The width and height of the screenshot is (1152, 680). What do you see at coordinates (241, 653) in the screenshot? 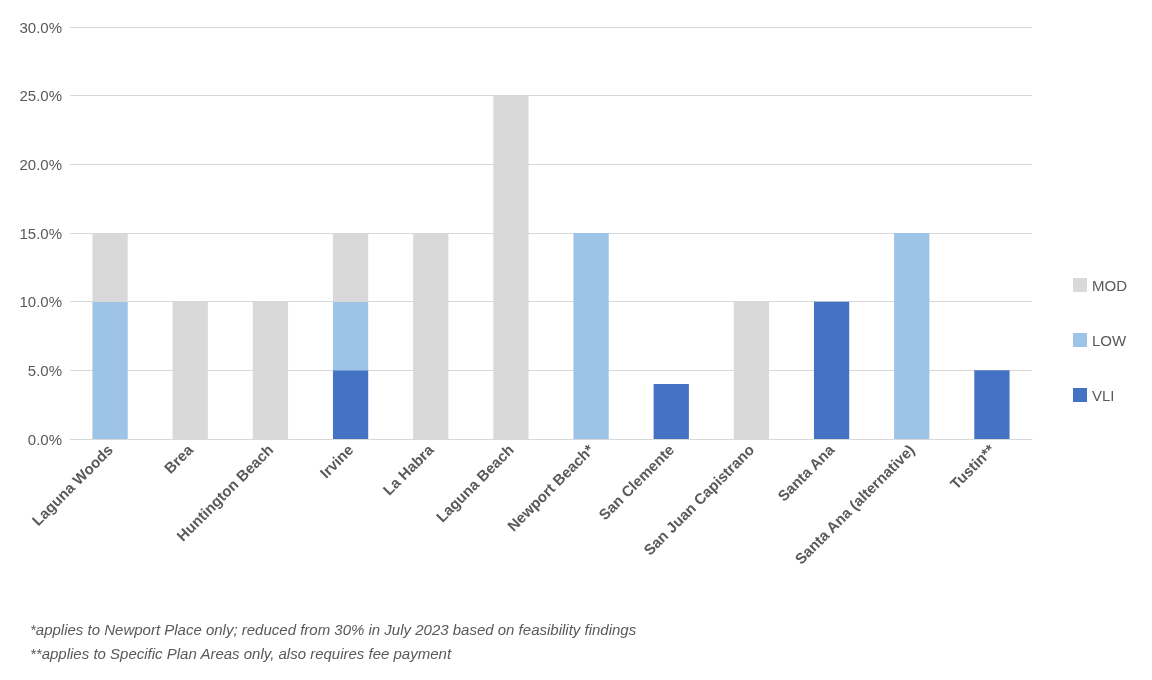
I see `text: **applies to Specific Plan Areas only, also requires fee payment` at bounding box center [241, 653].